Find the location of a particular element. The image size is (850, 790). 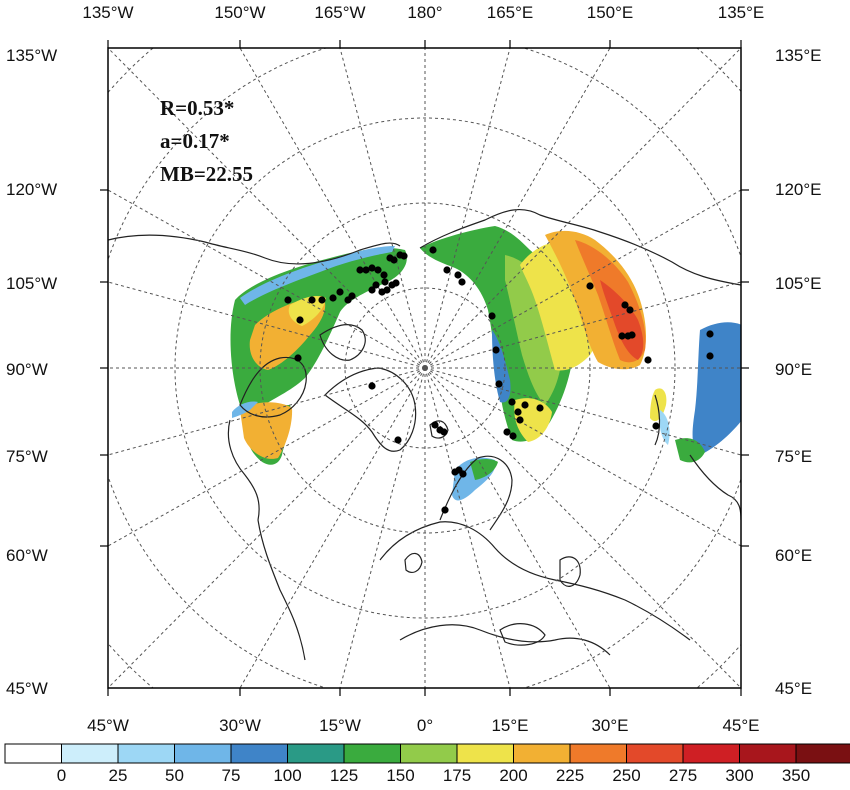

bottom-lon-label: 45°W is located at coordinates (108, 725).